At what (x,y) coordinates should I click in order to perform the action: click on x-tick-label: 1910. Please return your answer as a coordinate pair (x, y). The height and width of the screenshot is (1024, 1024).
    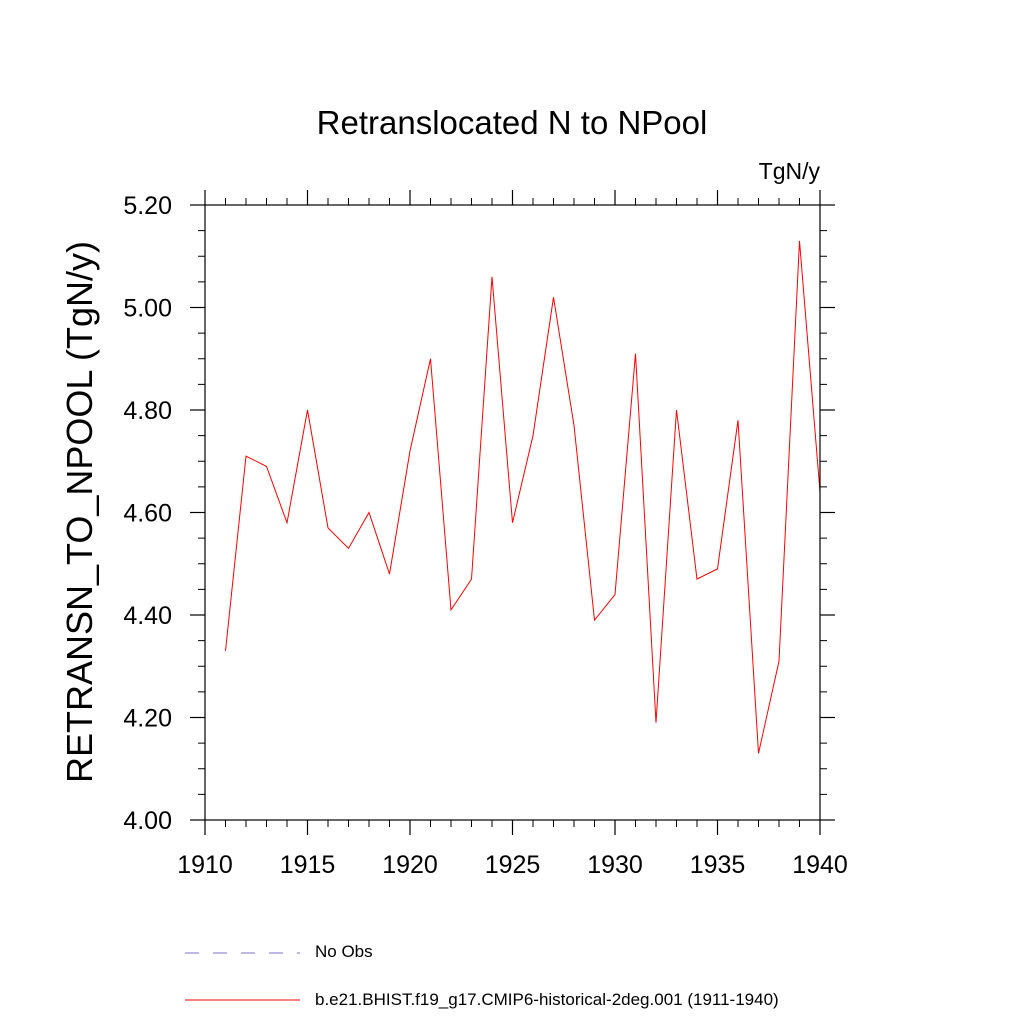
    Looking at the image, I should click on (205, 865).